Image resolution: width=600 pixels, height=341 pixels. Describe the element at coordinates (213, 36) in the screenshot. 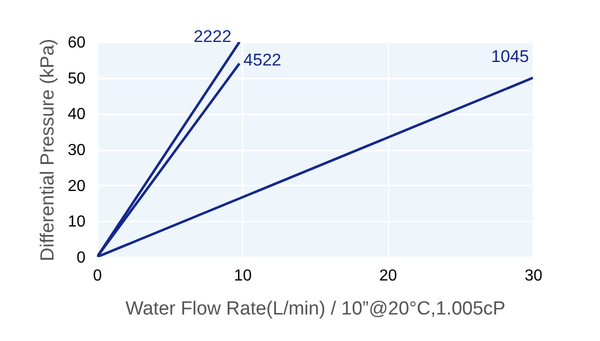

I see `series-label: 2222` at that location.